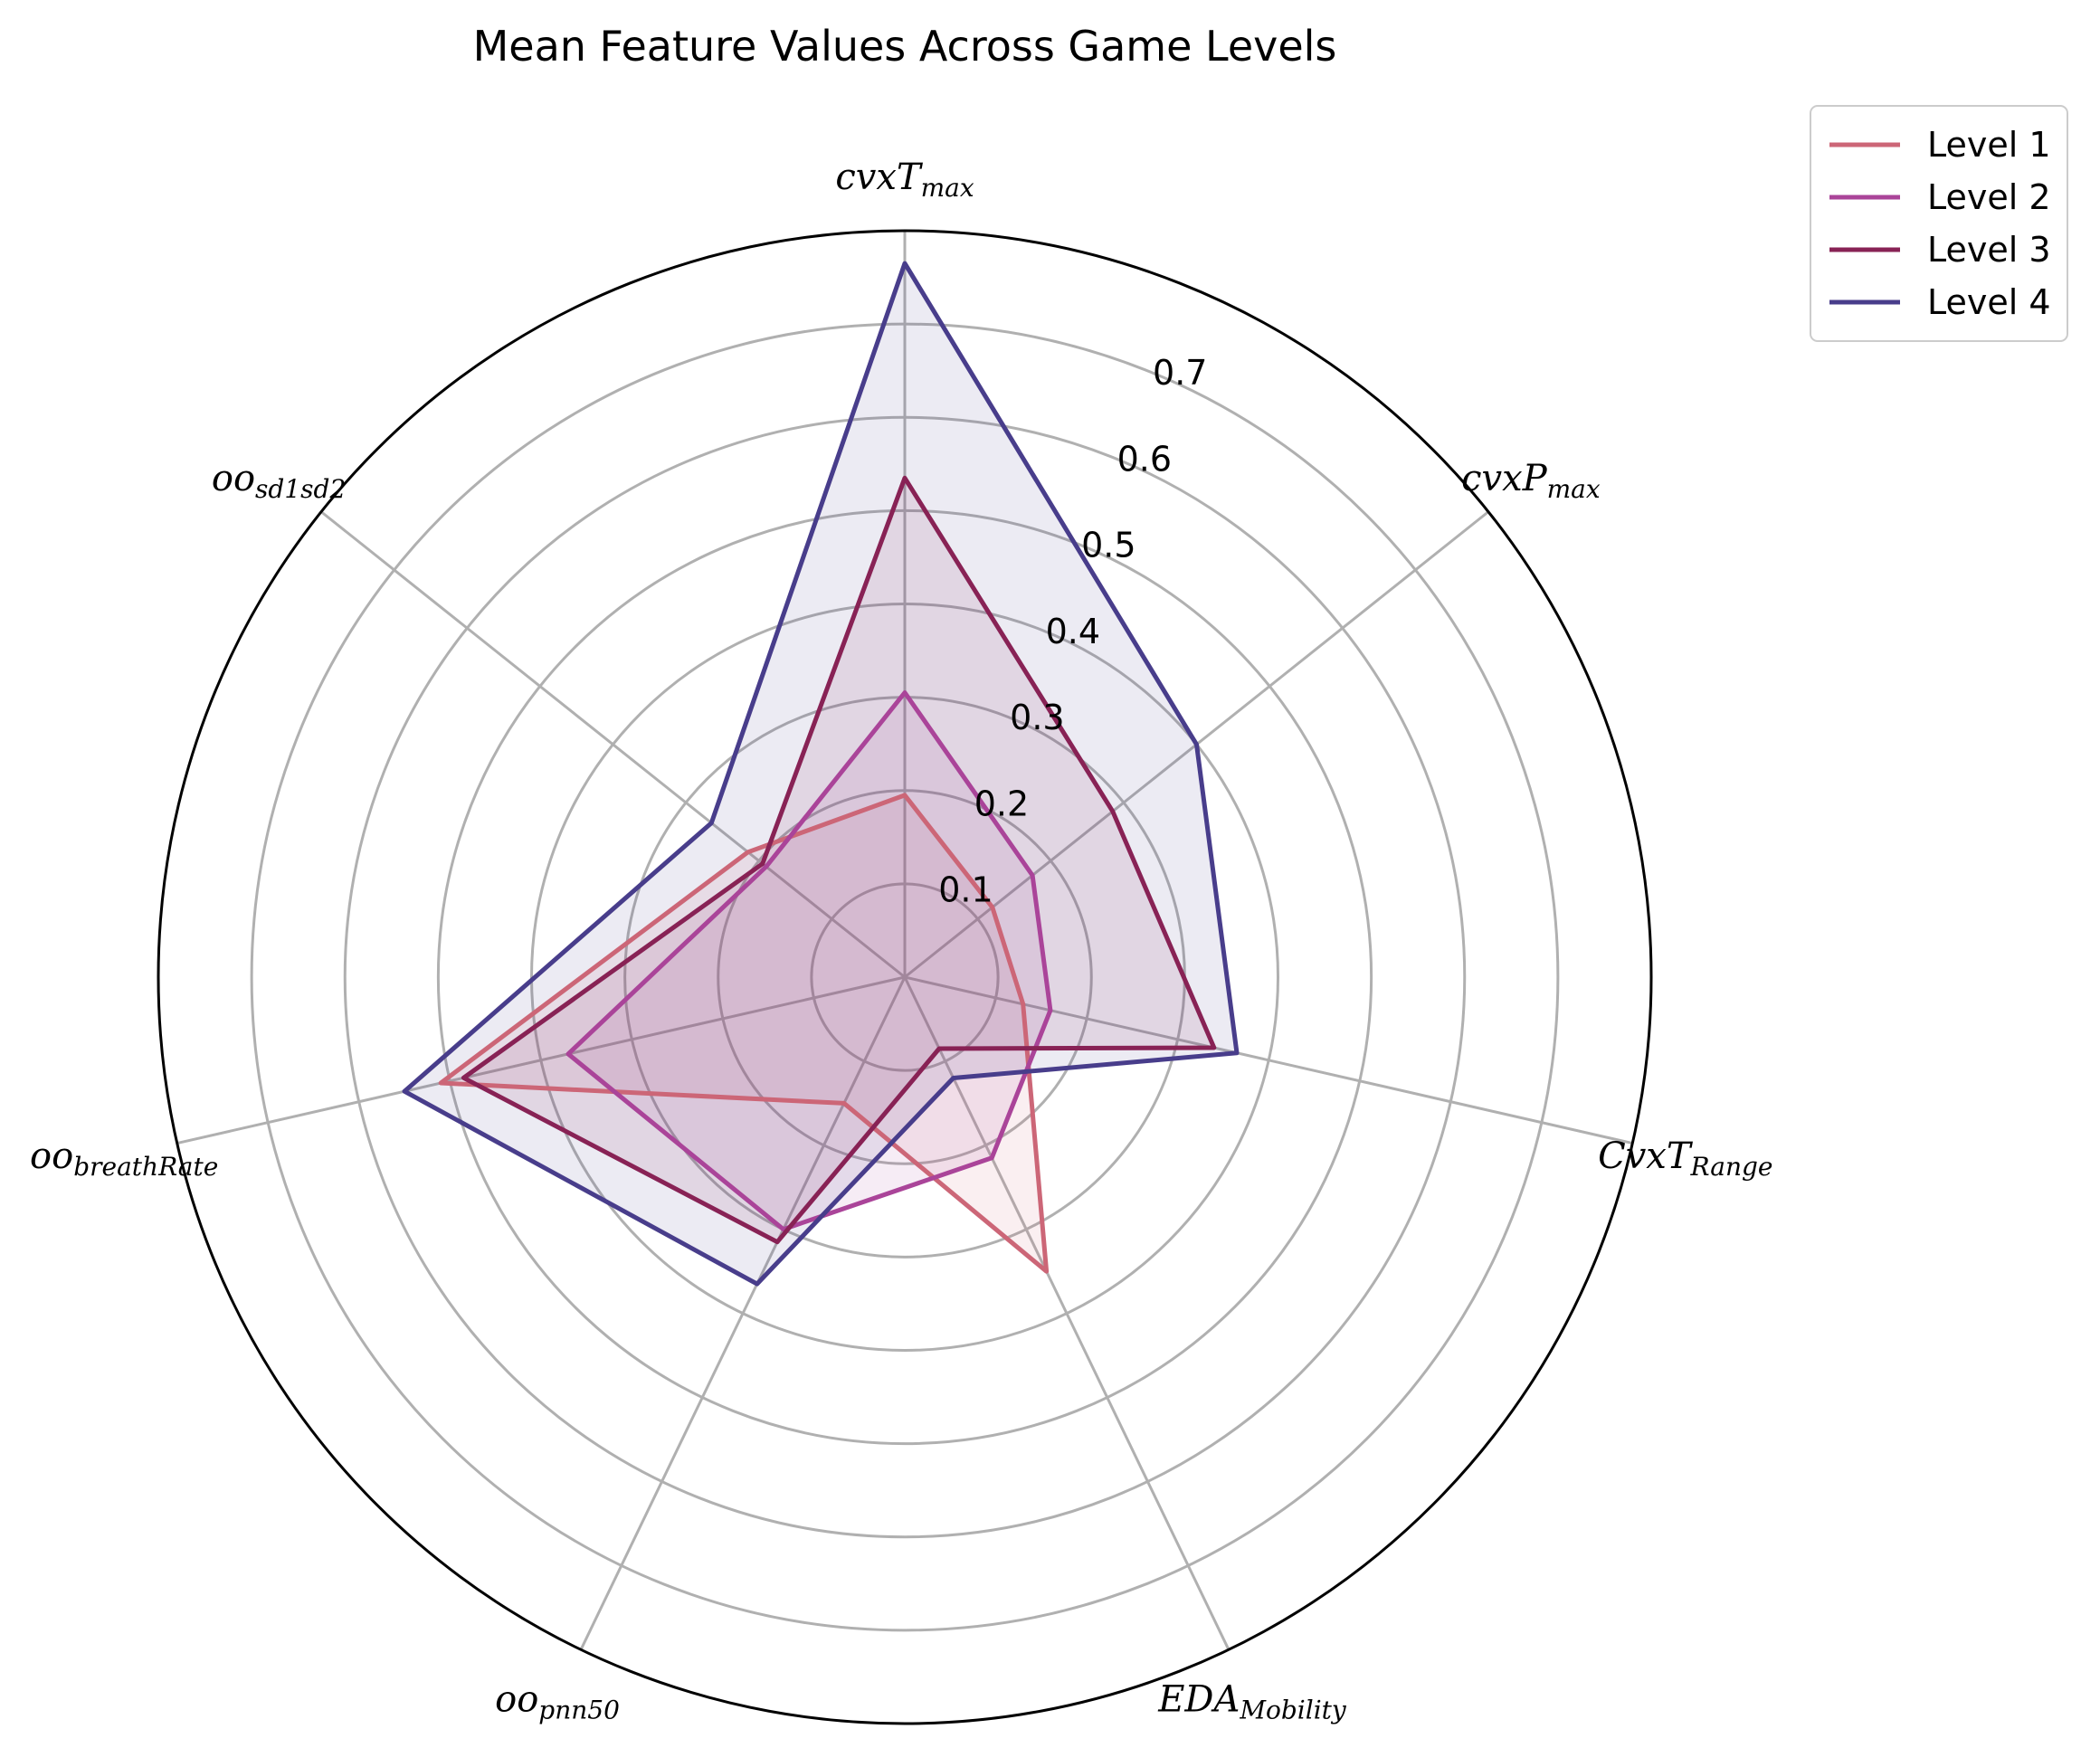  I want to click on axis-label: oobreathRate, so click(124, 1158).